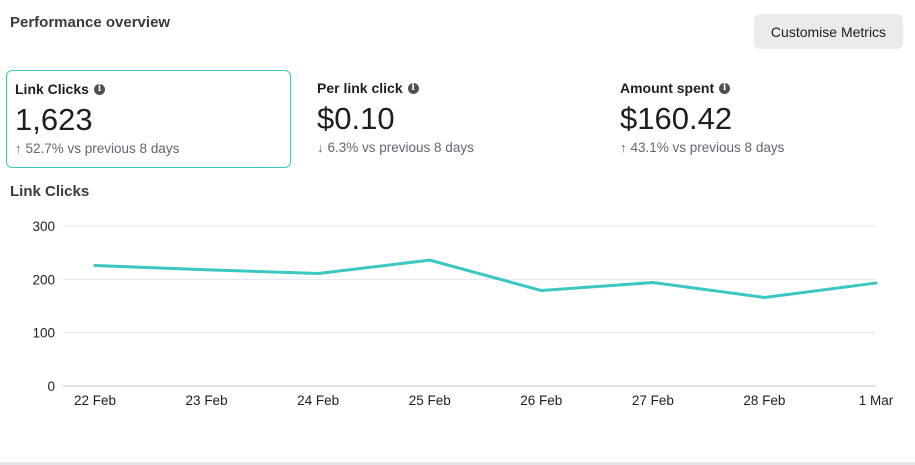 This screenshot has height=465, width=915. What do you see at coordinates (430, 400) in the screenshot?
I see `x-tick-label: 25 Feb` at bounding box center [430, 400].